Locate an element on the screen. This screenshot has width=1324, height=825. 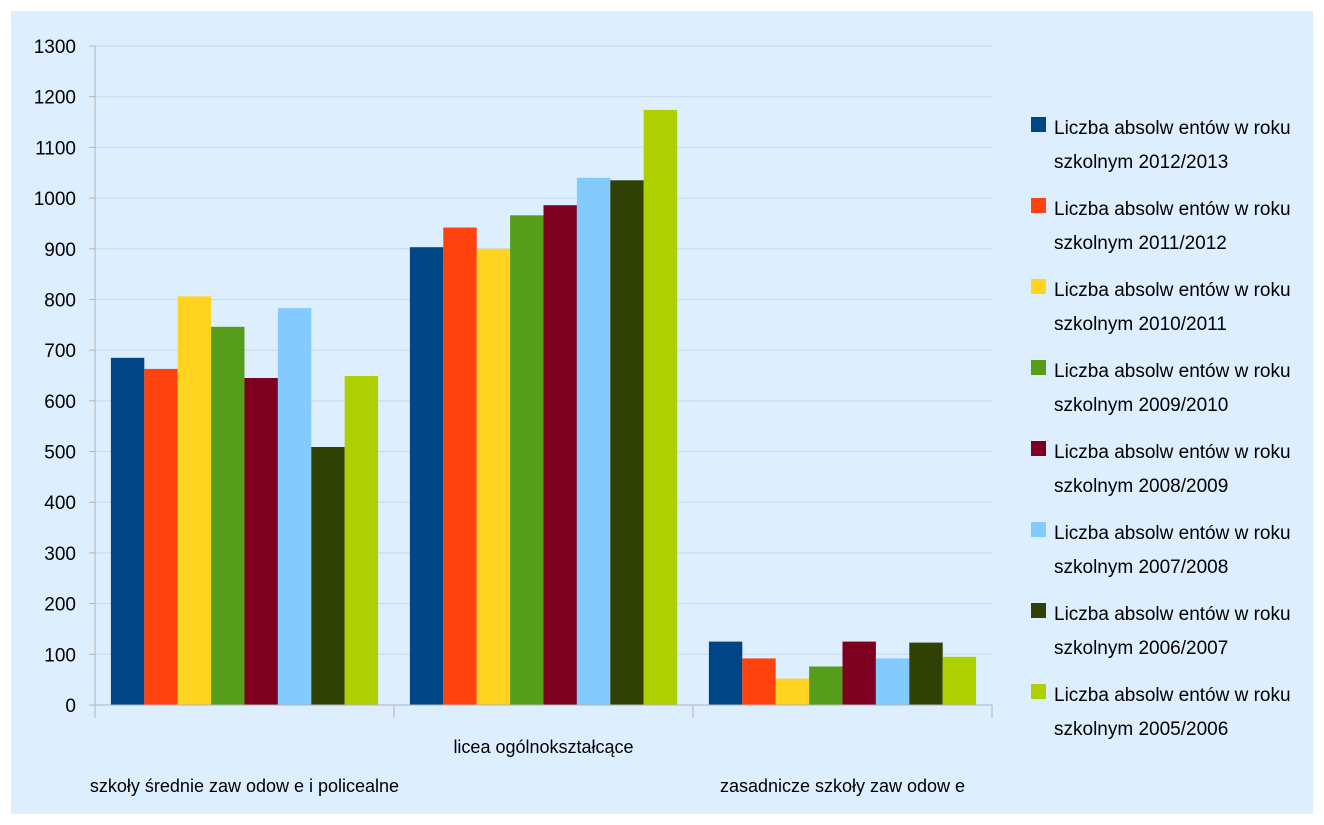
y-tick-label: 0 is located at coordinates (70, 706).